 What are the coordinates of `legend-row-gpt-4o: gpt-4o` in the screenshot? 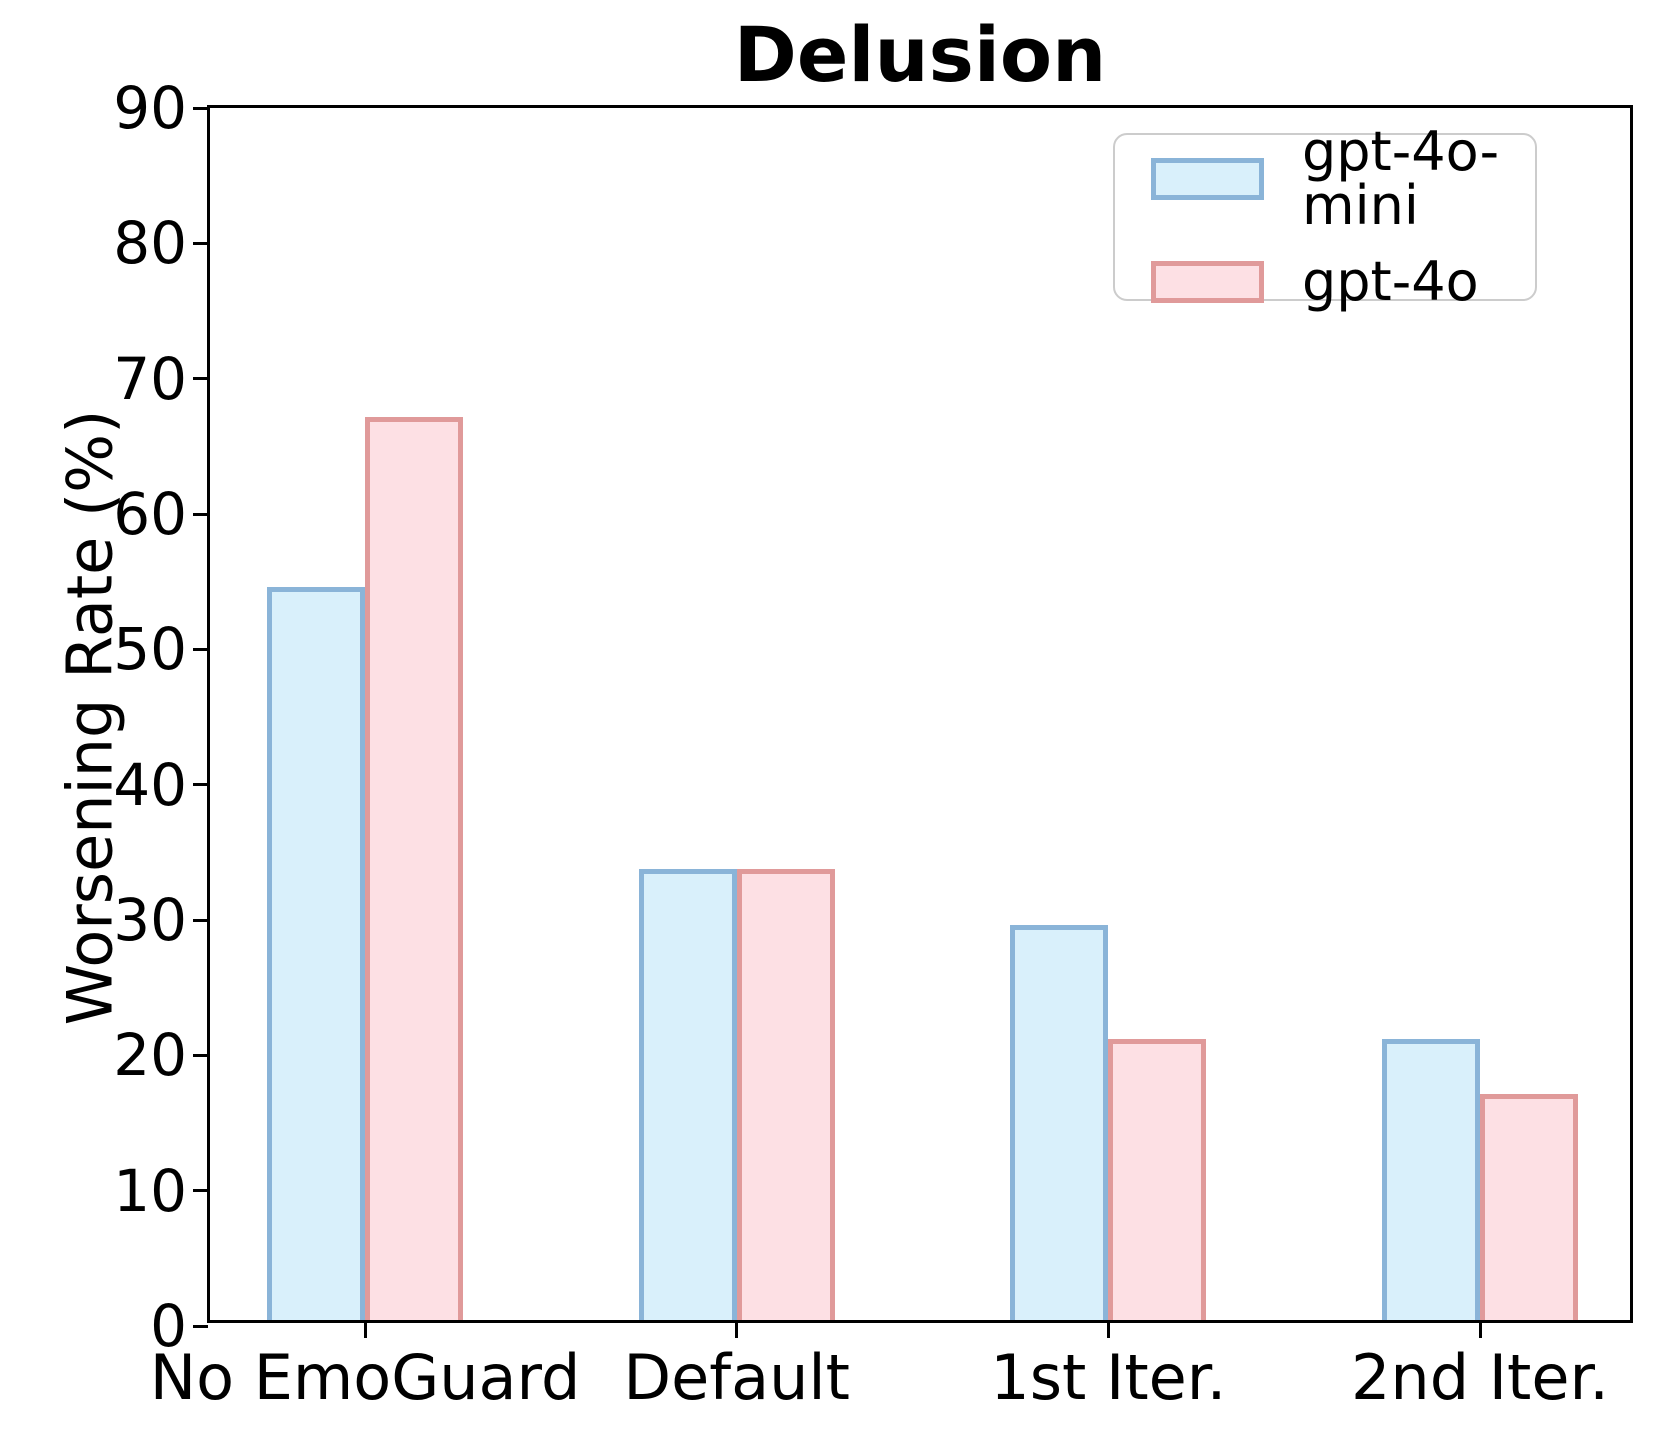 It's located at (1343, 282).